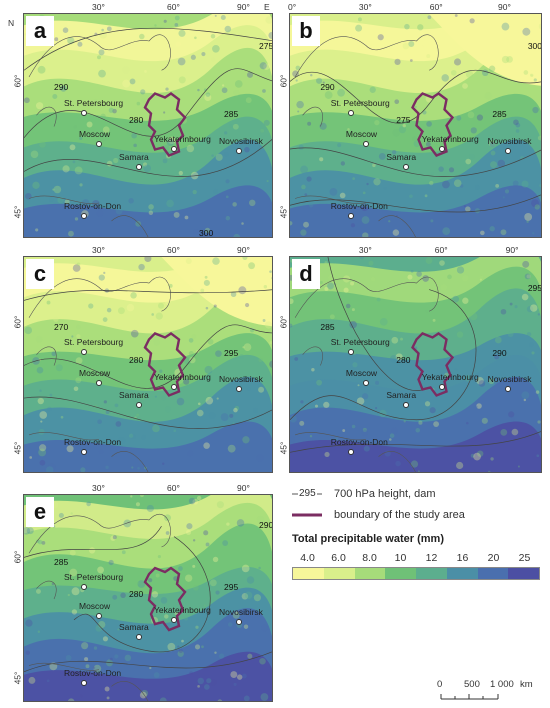 This screenshot has width=550, height=708. What do you see at coordinates (472, 684) in the screenshot?
I see `scale-label-500: 500` at bounding box center [472, 684].